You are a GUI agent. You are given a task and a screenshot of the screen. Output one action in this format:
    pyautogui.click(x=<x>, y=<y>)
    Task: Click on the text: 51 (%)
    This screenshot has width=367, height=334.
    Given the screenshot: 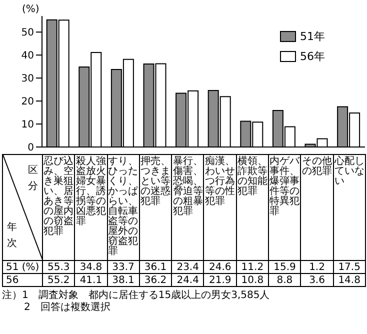 What is the action you would take?
    pyautogui.click(x=22, y=267)
    